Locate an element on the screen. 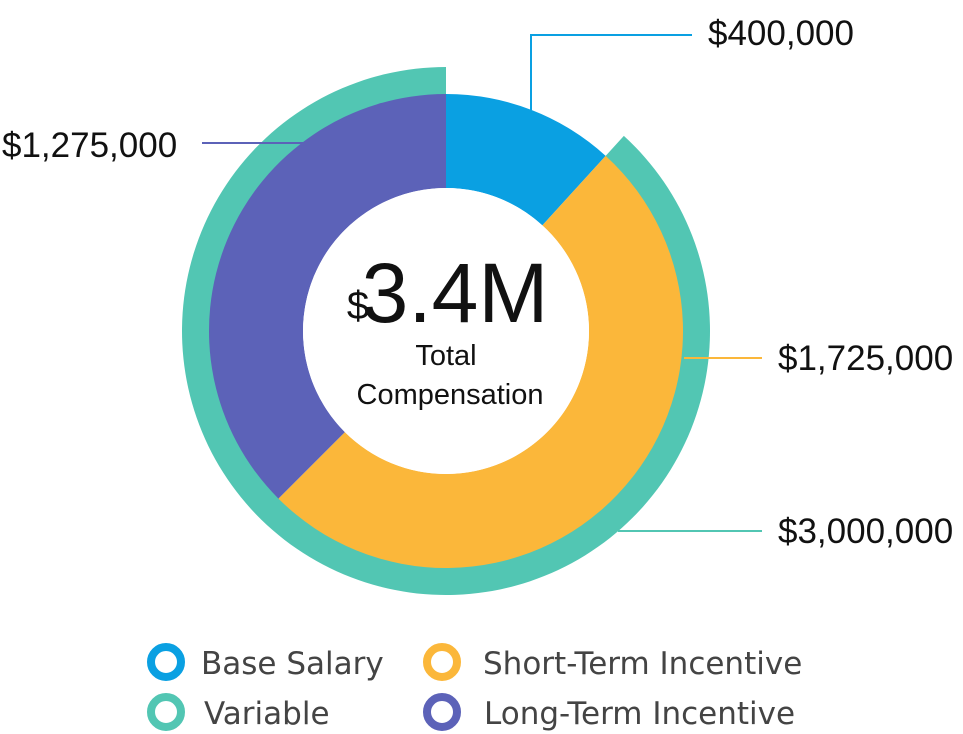  legend-label-long-term-incentive: Long-Term Incentive is located at coordinates (639, 714).